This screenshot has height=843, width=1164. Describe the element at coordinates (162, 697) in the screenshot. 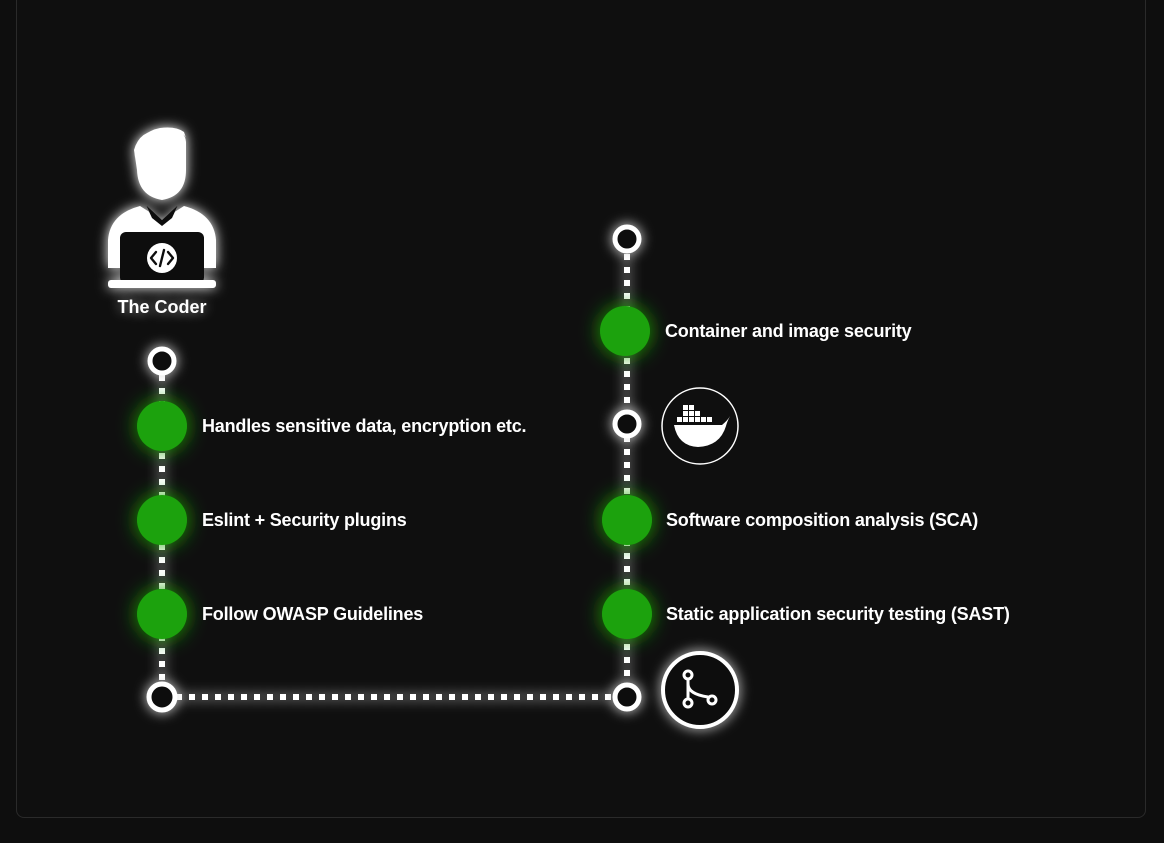

I see `bottom-left-ring` at that location.